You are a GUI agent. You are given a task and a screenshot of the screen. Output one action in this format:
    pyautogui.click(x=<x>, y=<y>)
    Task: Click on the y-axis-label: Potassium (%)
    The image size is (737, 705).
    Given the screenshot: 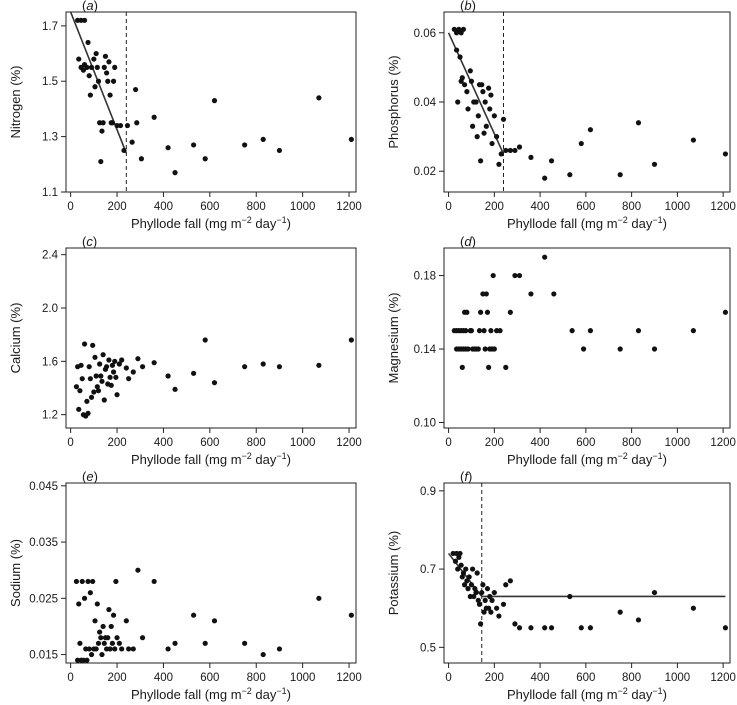 What is the action you would take?
    pyautogui.click(x=393, y=573)
    